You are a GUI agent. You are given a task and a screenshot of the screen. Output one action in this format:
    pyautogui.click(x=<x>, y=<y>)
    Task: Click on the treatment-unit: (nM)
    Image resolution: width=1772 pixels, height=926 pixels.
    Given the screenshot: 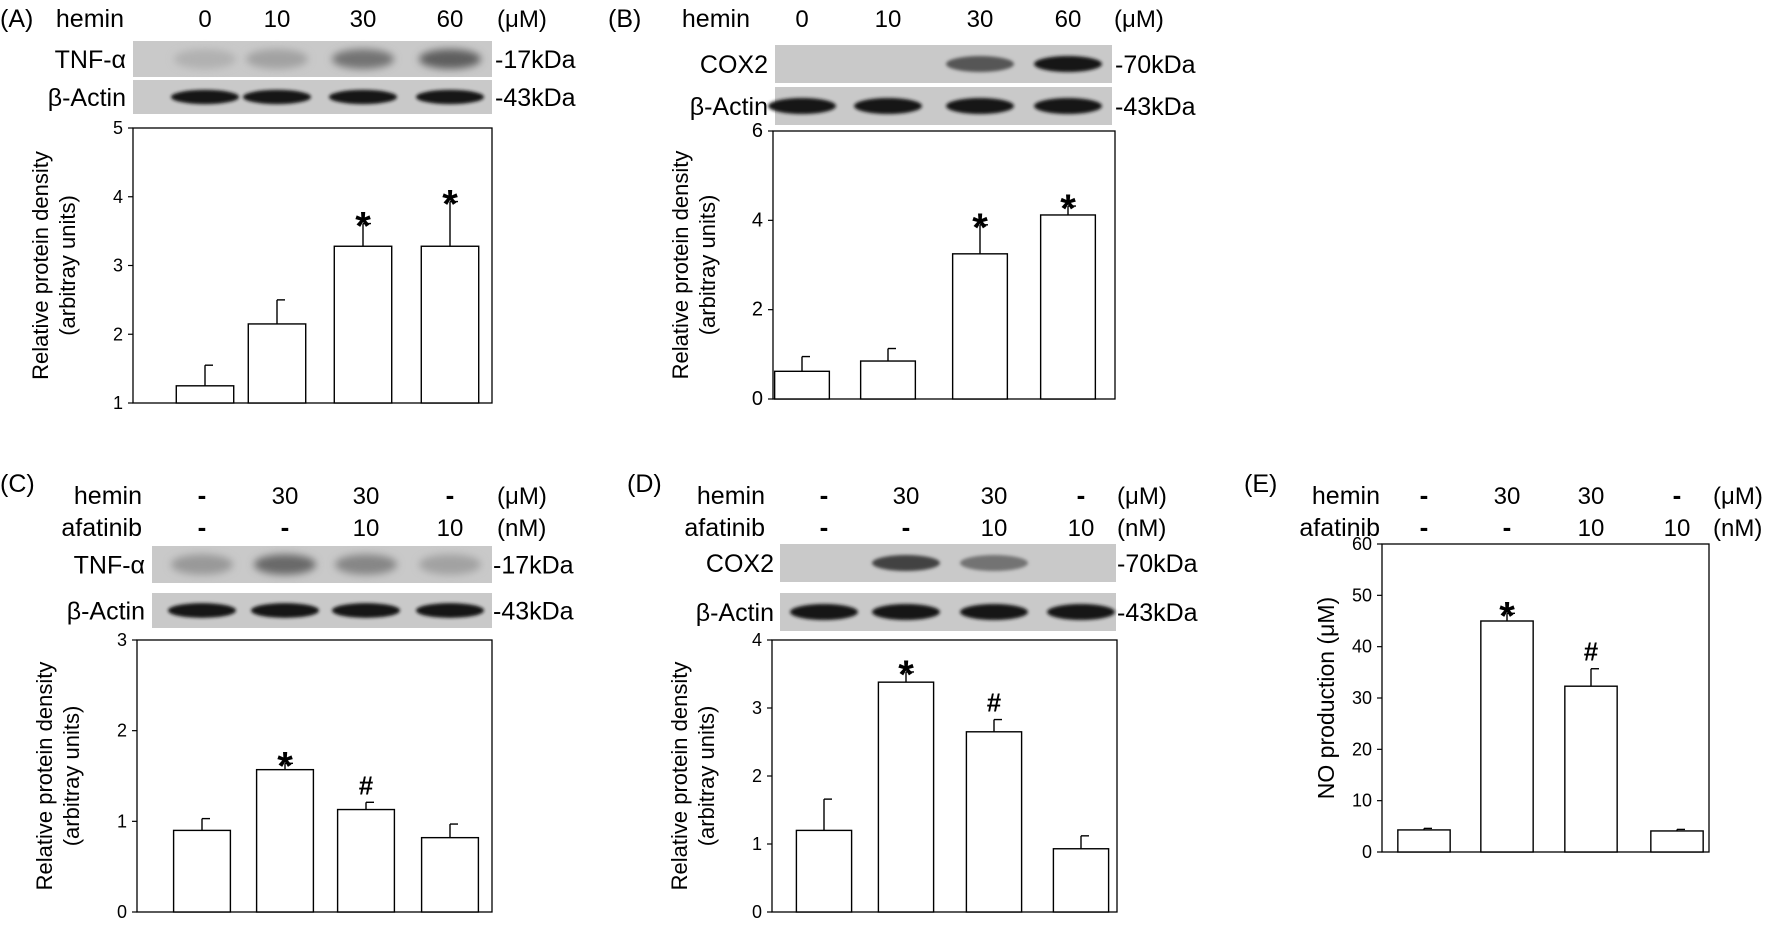 What is the action you would take?
    pyautogui.click(x=1141, y=528)
    